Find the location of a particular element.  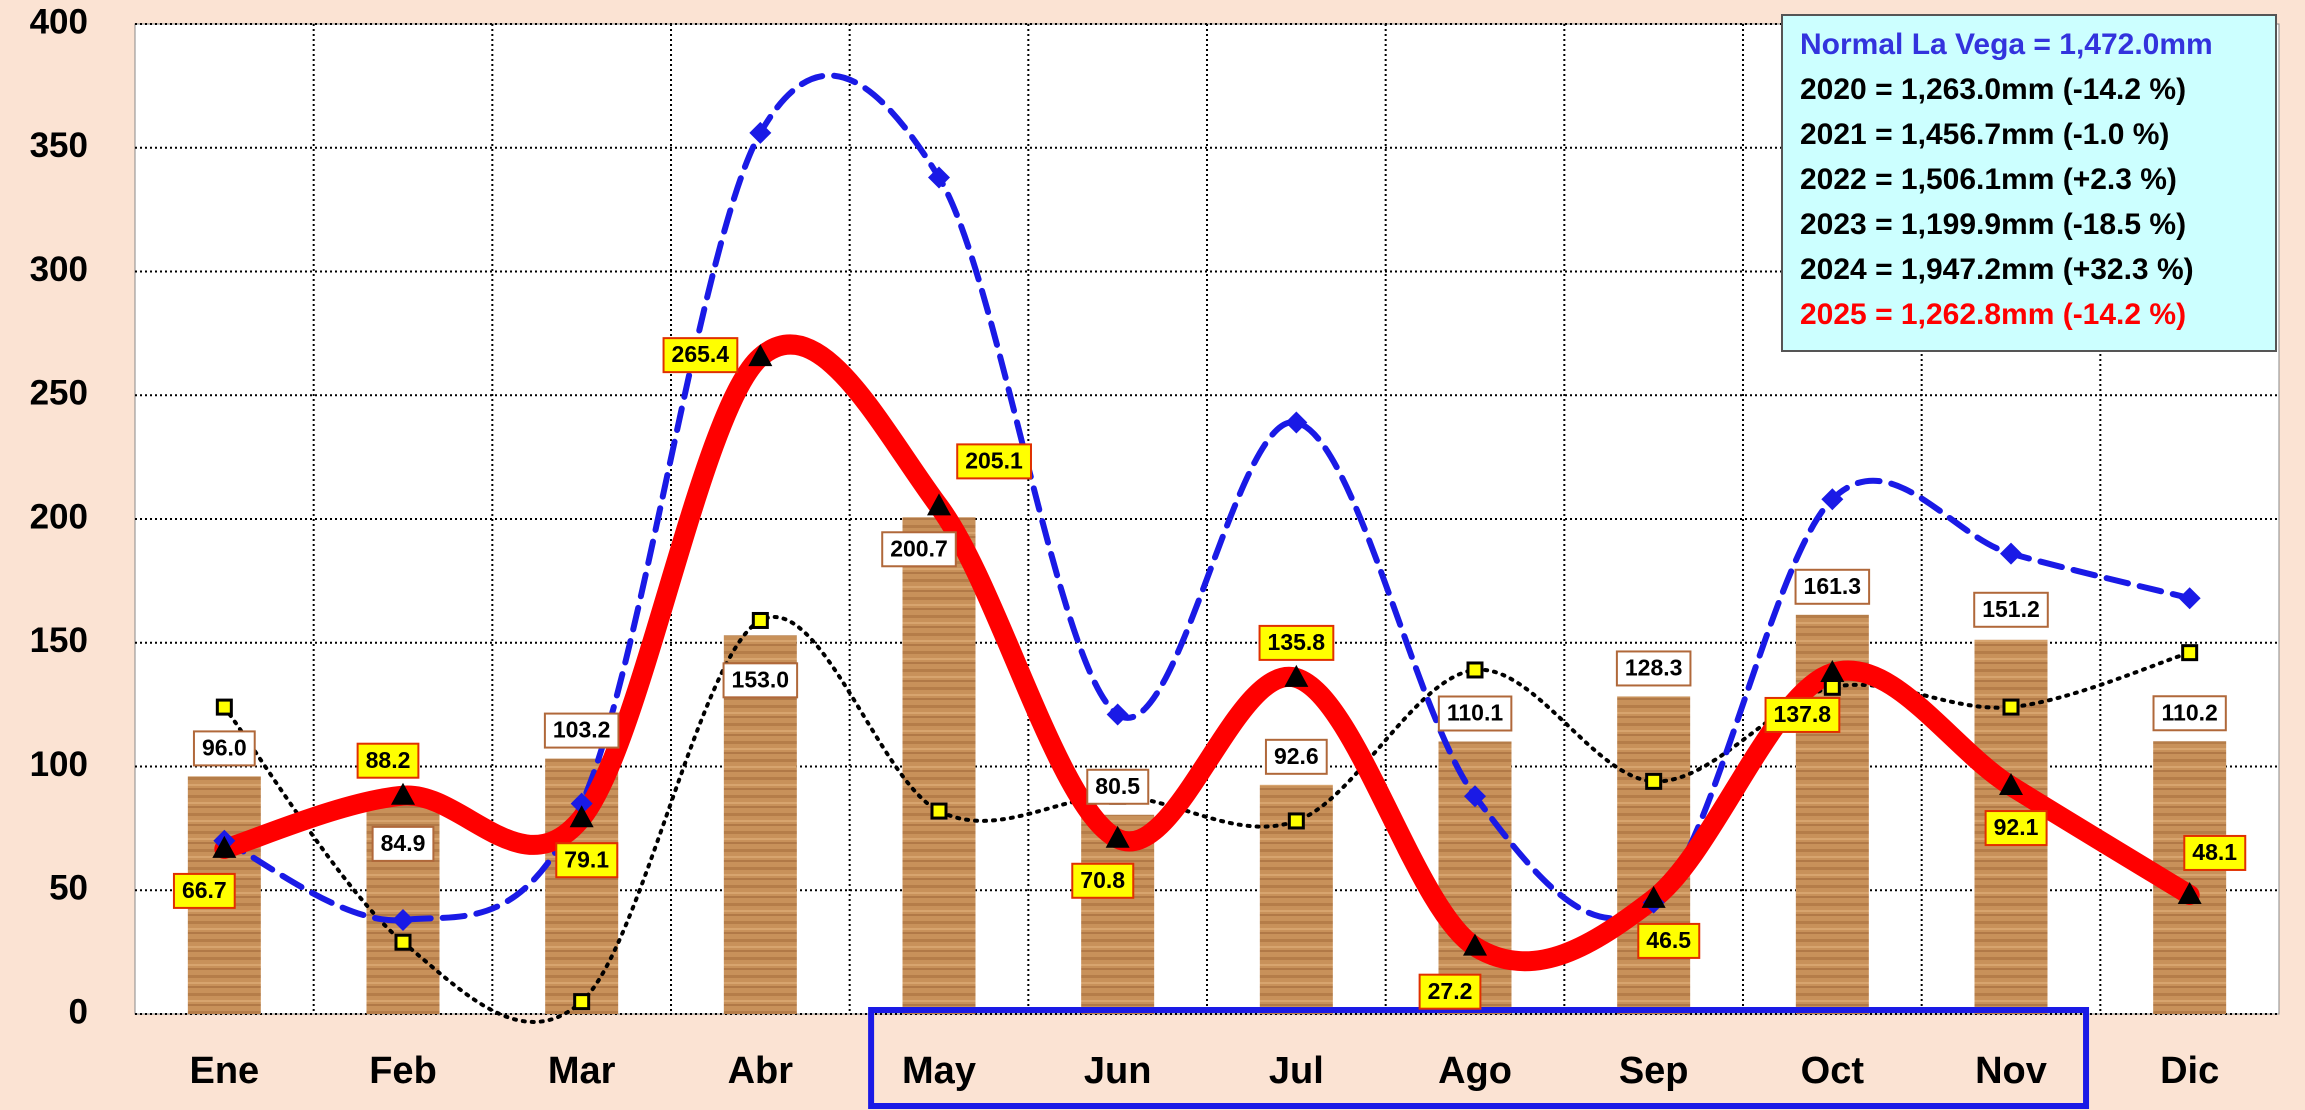

legend-text: 2024 = 1,947.2mm (+32.3 %) is located at coordinates (1997, 269).